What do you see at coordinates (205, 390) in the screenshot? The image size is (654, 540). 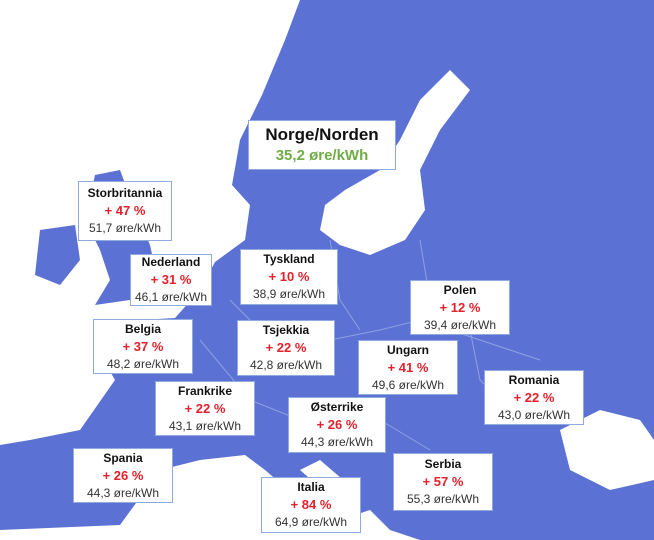 I see `country-name: Frankrike` at bounding box center [205, 390].